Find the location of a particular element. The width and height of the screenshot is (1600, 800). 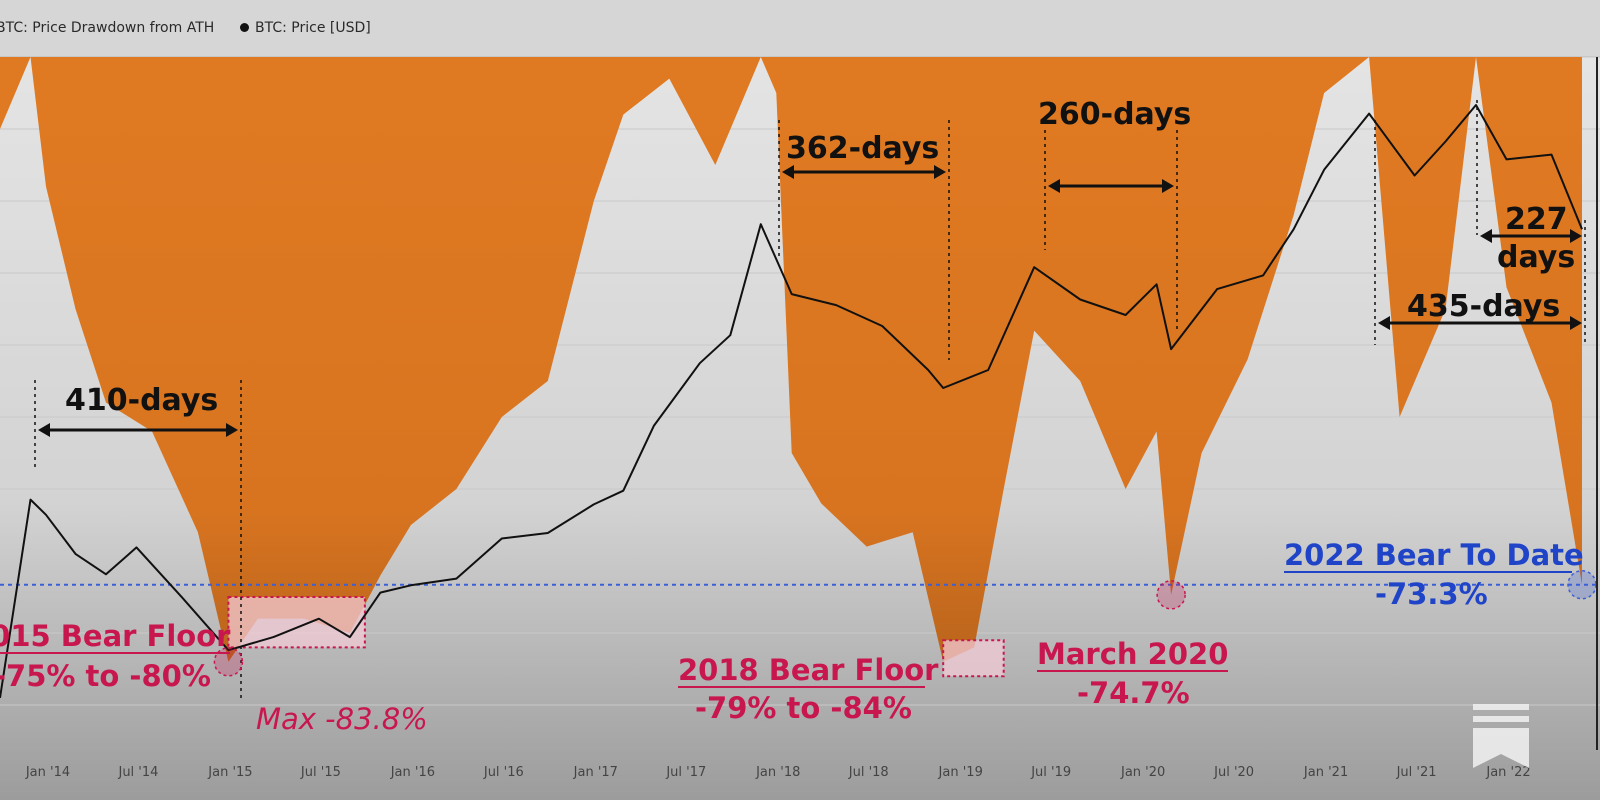

x-tick-label: Jul '17 is located at coordinates (685, 772).